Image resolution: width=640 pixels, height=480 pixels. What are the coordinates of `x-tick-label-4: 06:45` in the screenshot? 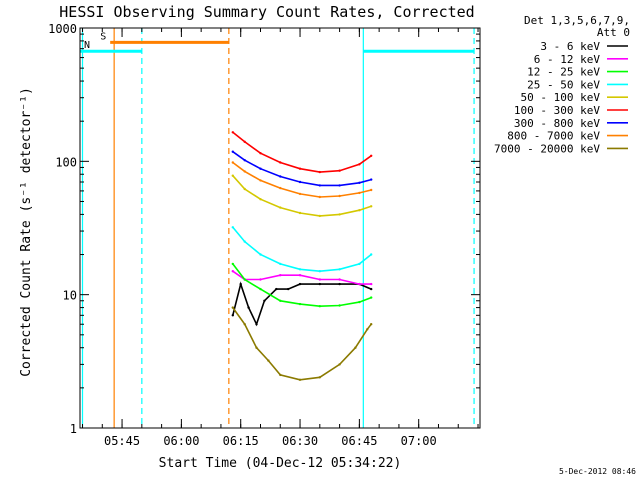 It's located at (359, 441).